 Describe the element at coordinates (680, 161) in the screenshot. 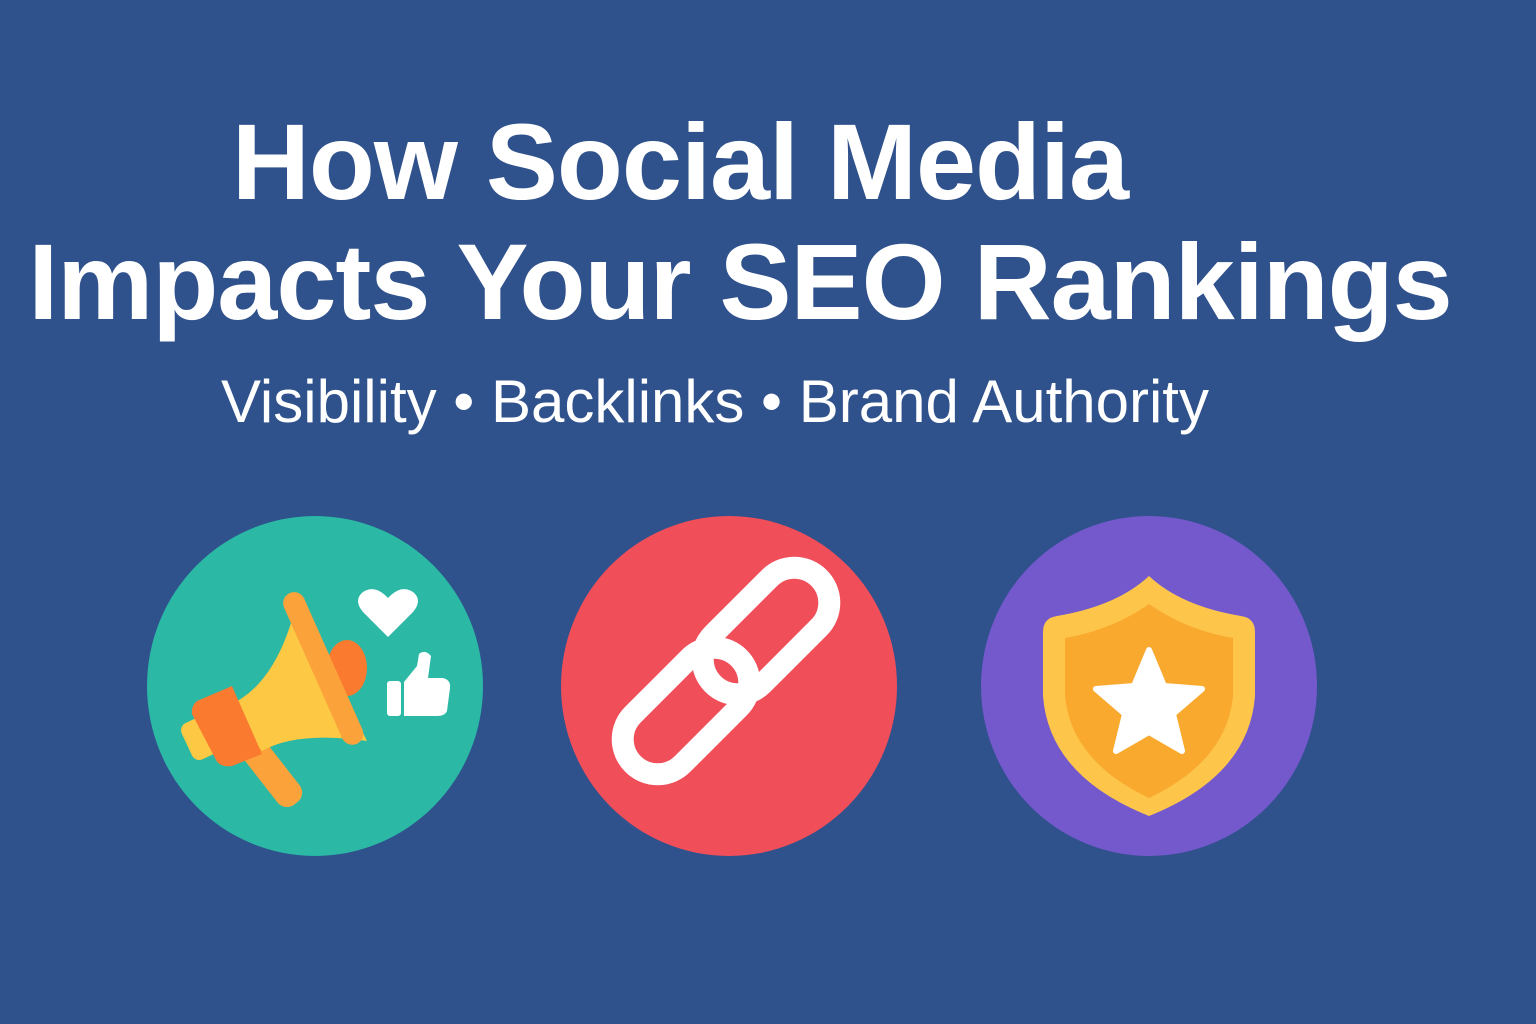

I see `title-line-1: How Social Media` at that location.